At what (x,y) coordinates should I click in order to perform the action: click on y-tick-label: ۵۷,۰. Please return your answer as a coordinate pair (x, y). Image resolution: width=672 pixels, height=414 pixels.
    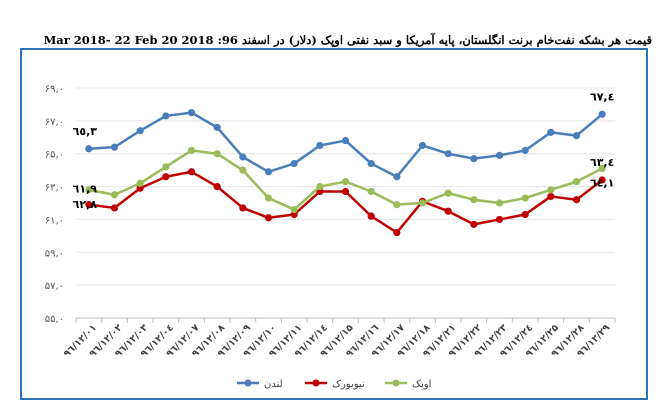
    Looking at the image, I should click on (54, 286).